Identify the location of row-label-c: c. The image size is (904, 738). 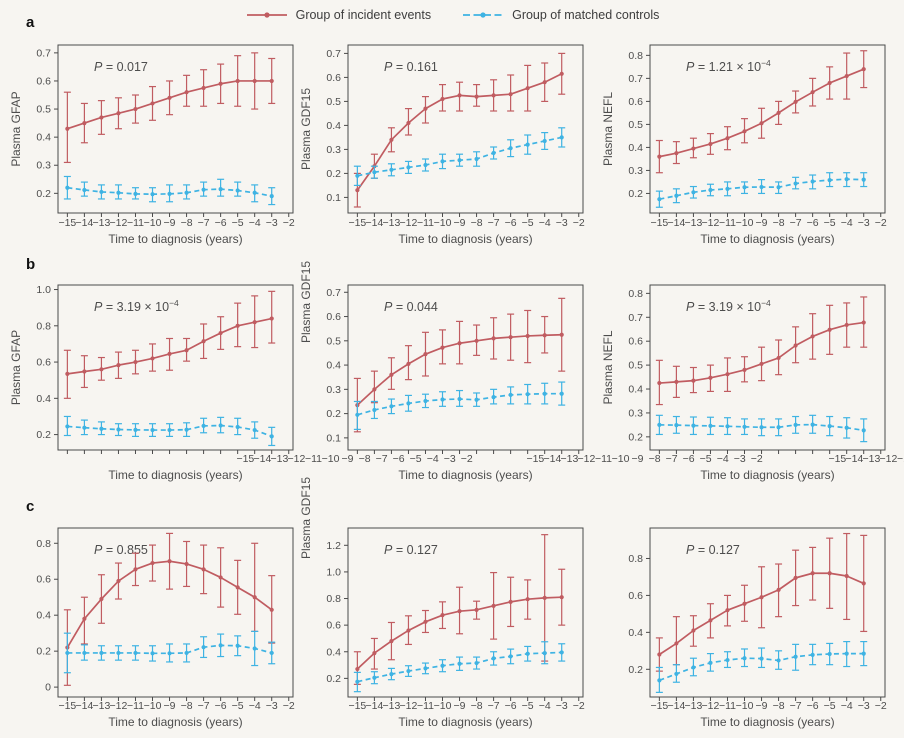
(30, 506).